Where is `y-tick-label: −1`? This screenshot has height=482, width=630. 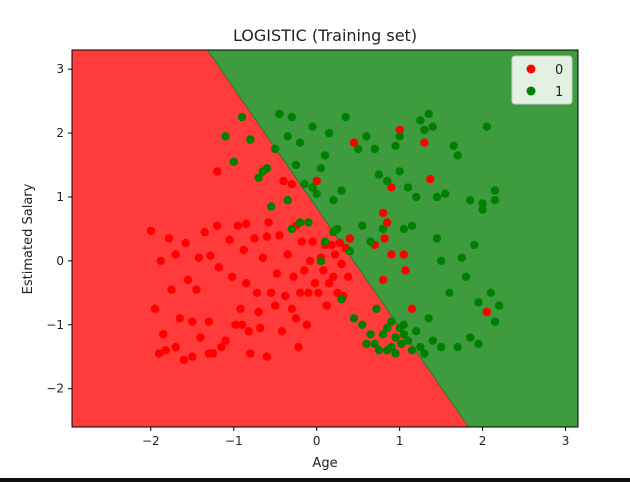
y-tick-label: −1 is located at coordinates (55, 325).